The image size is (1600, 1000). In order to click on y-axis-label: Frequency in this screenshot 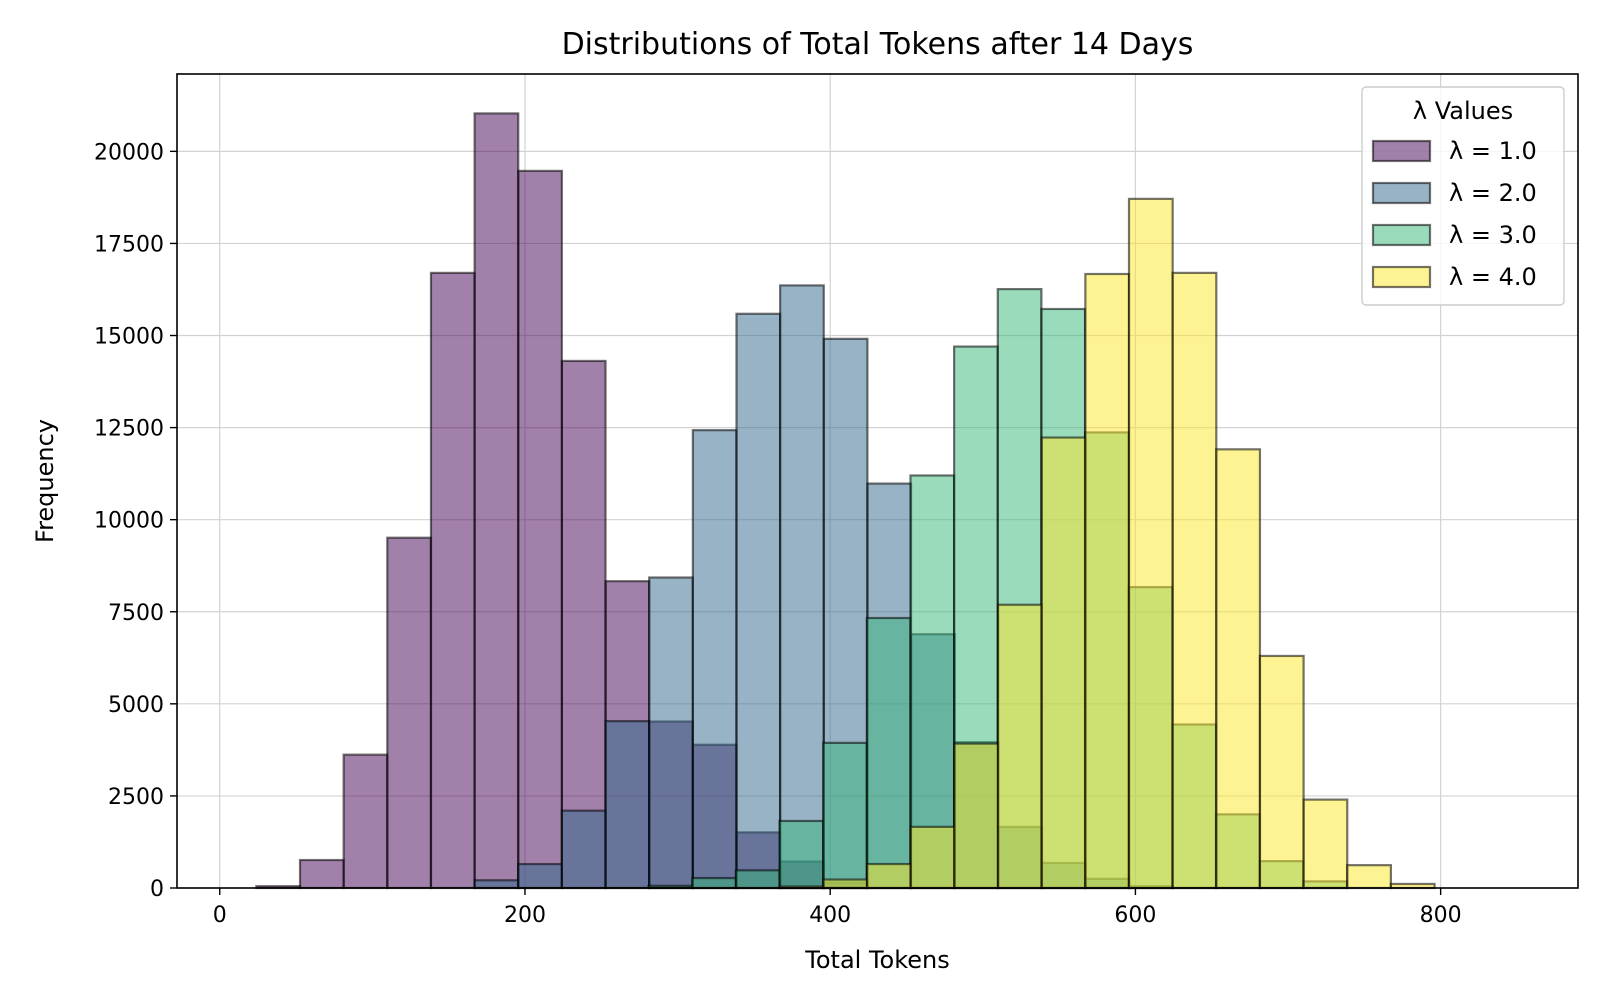, I will do `click(45, 481)`.